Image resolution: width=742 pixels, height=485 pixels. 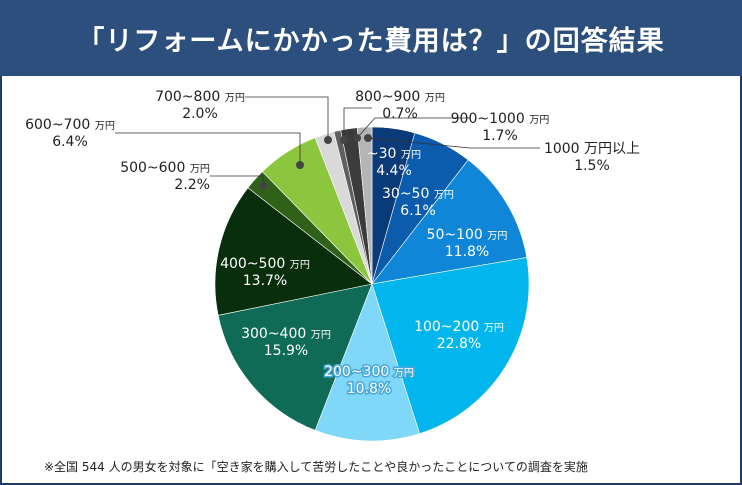 What do you see at coordinates (369, 389) in the screenshot?
I see `slice-value-4: 10.8%` at bounding box center [369, 389].